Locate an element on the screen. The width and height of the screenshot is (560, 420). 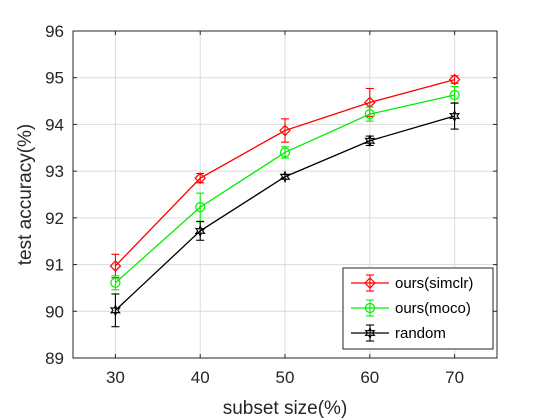
legend-item: ours(simclr) is located at coordinates (412, 283).